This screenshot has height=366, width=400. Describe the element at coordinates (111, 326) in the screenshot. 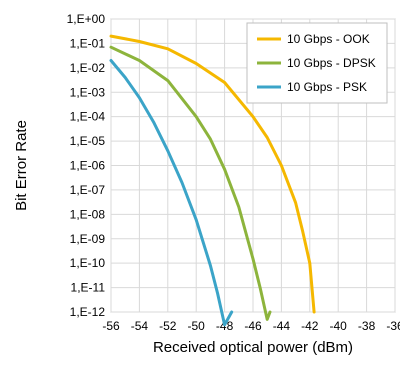

I see `x-tick-label: -56` at that location.